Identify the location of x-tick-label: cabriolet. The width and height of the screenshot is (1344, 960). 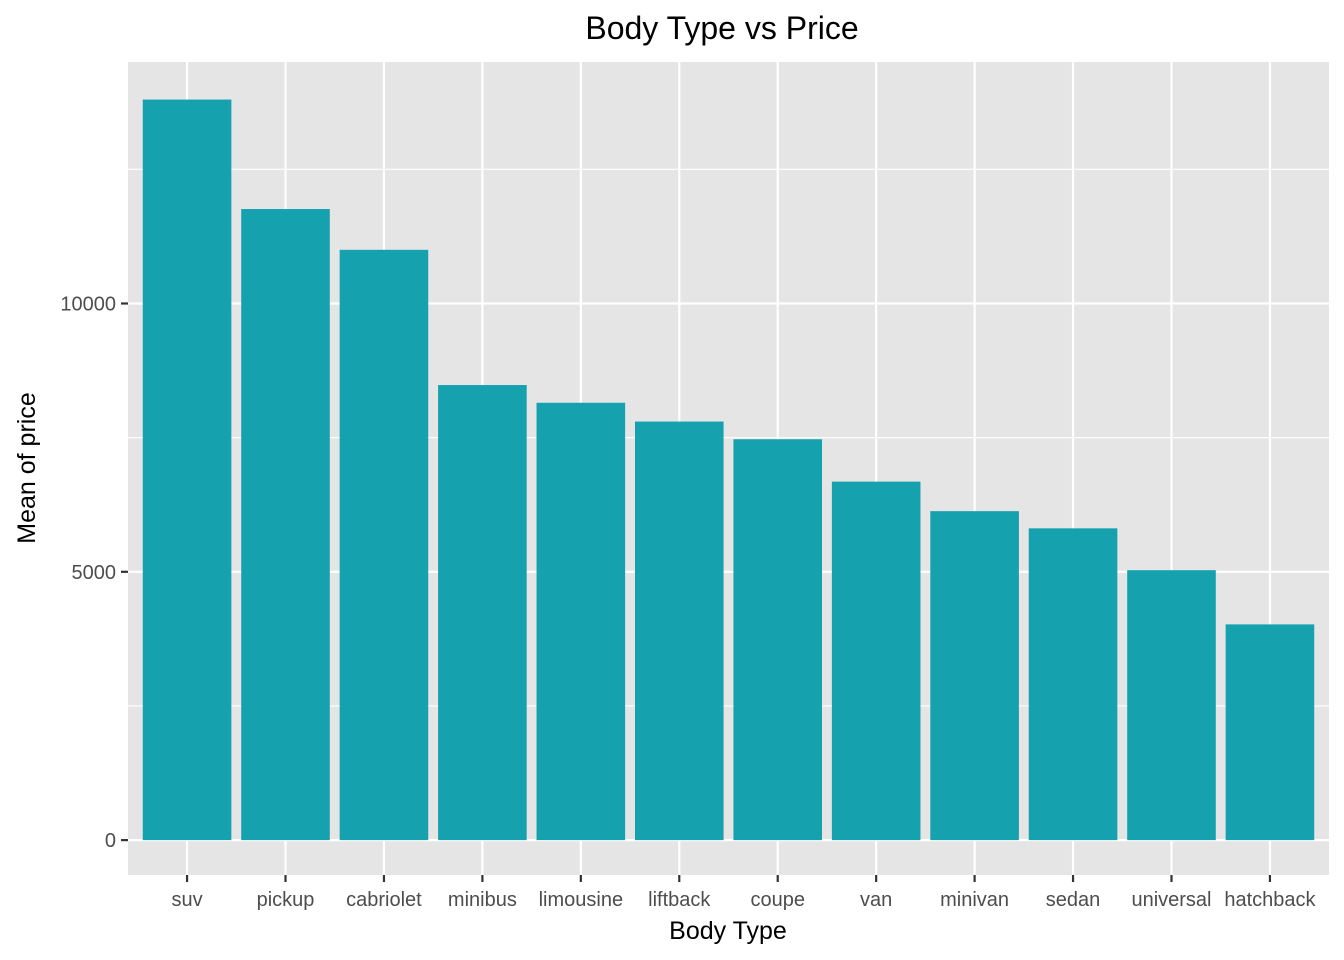
(384, 900).